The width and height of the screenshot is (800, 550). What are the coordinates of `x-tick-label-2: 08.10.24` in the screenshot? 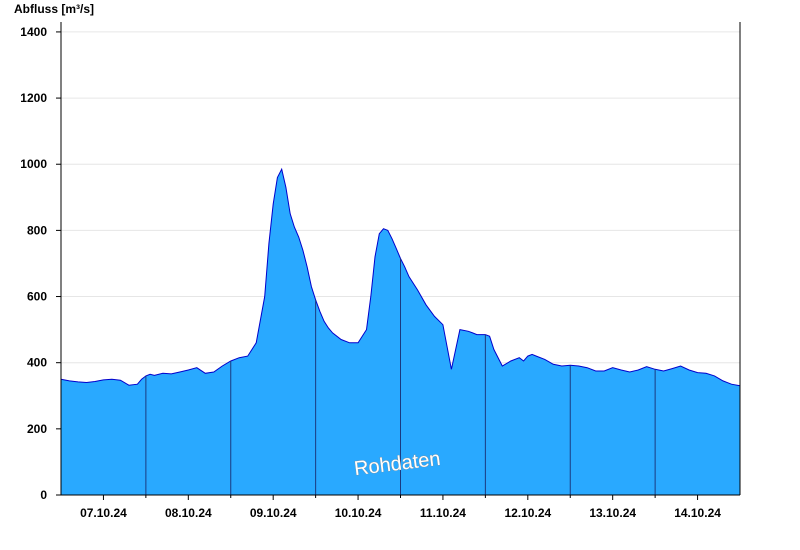 It's located at (188, 513).